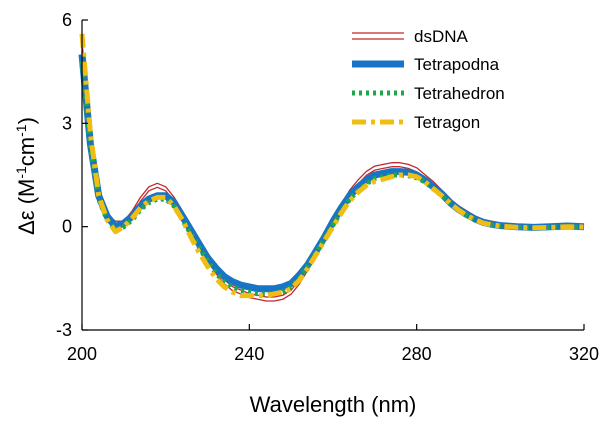  What do you see at coordinates (21, 130) in the screenshot?
I see `y-axis-title-sup2: -1` at bounding box center [21, 130].